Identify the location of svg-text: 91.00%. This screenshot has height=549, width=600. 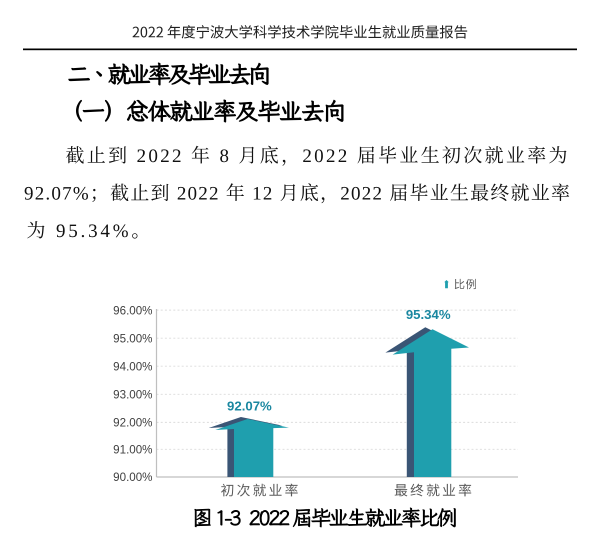
(132, 450).